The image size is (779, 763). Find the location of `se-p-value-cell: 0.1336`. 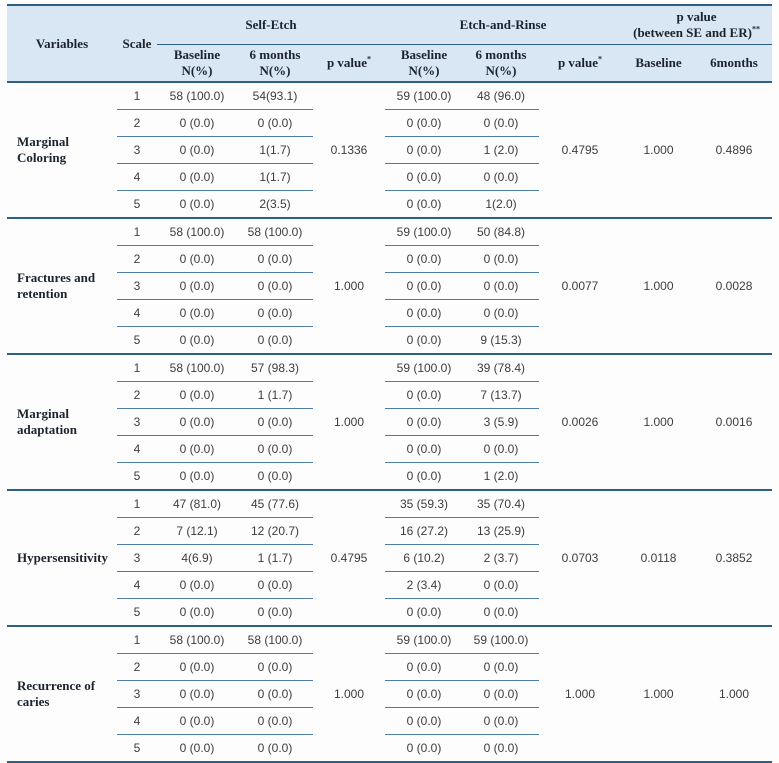

se-p-value-cell: 0.1336 is located at coordinates (349, 149).